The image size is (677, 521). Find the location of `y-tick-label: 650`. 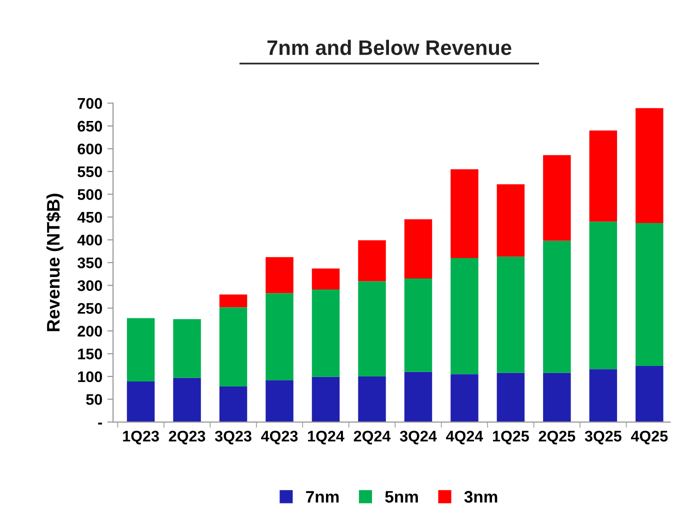

y-tick-label: 650 is located at coordinates (90, 126).